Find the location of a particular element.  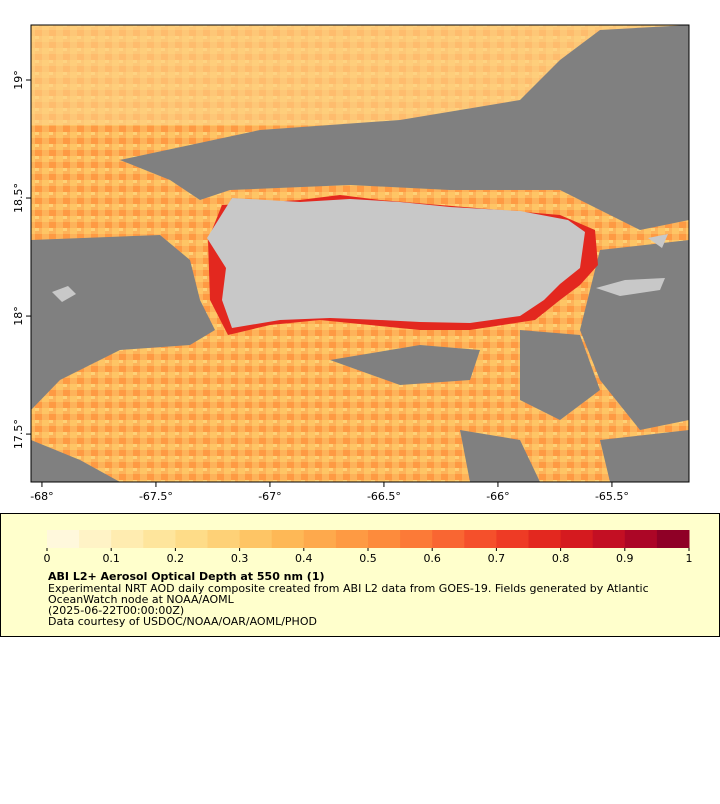

y-tick-label: 18.5° is located at coordinates (18, 198).